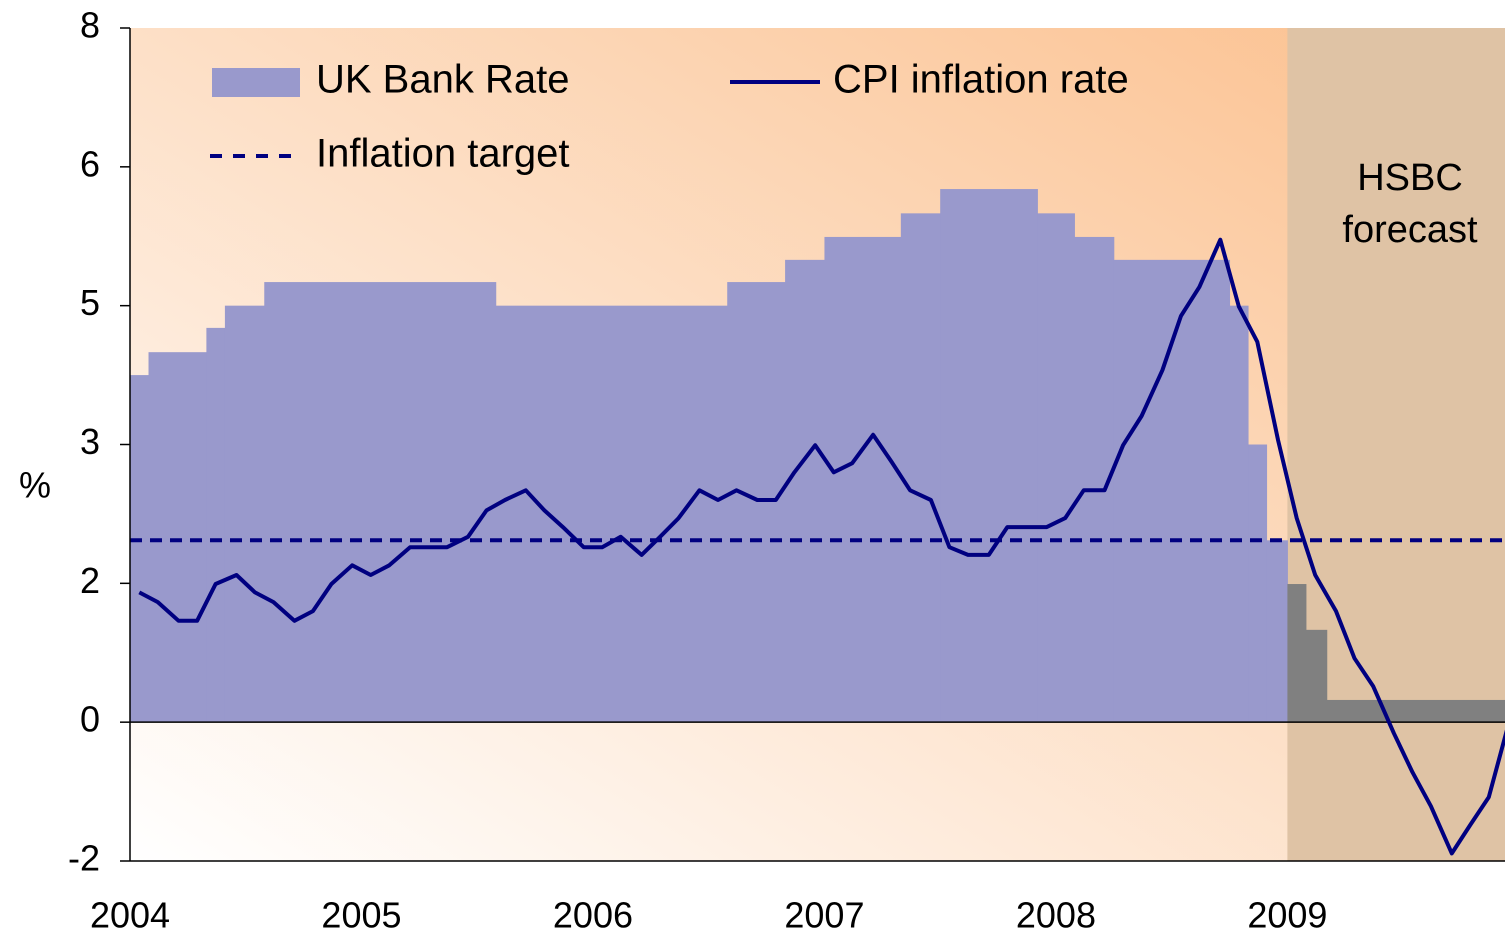  Describe the element at coordinates (443, 154) in the screenshot. I see `legend-label: Inflation target` at that location.